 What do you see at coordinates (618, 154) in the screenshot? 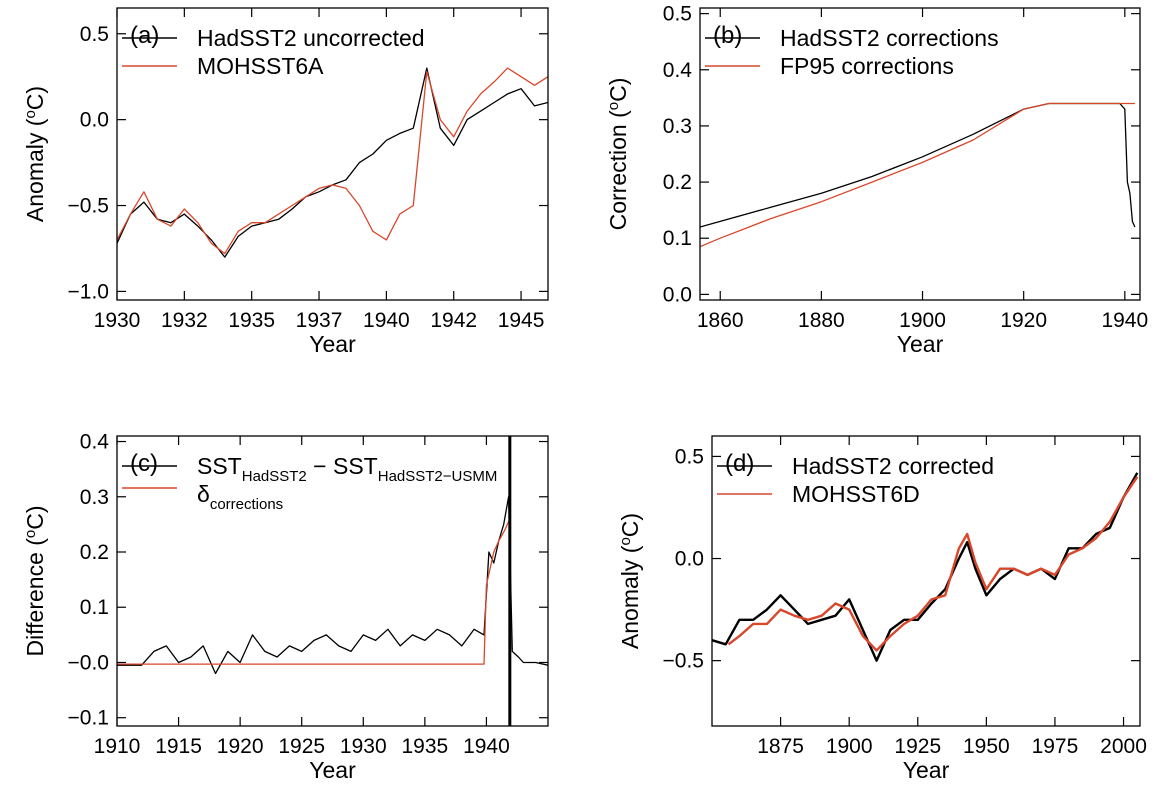
I see `y-axis-label: Correction (oC)` at bounding box center [618, 154].